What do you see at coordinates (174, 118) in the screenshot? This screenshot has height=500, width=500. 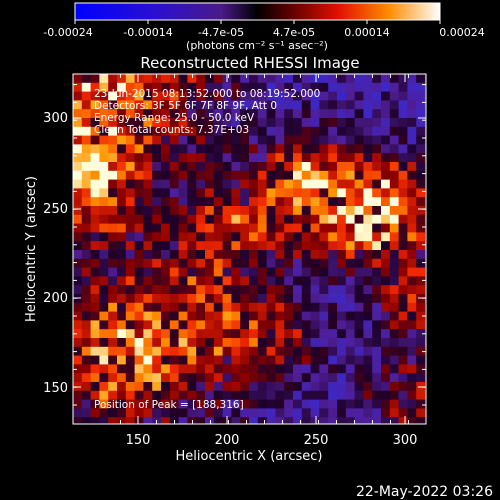 I see `info-line-energy-range: Energy Range: 25.0 - 50.0 keV` at bounding box center [174, 118].